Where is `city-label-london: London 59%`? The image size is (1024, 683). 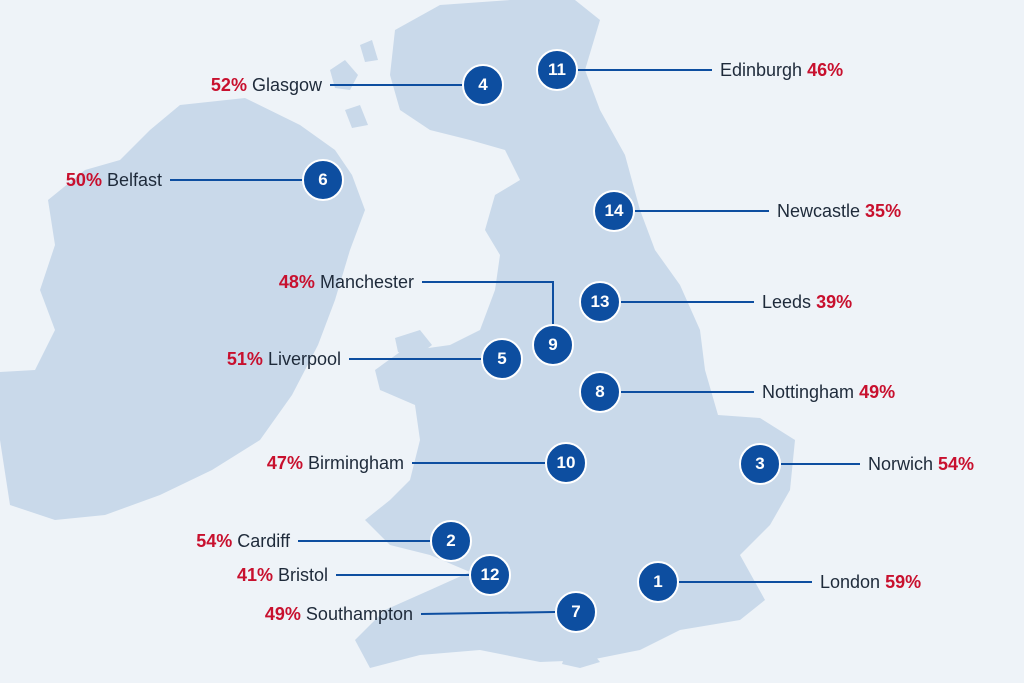 city-label-london: London 59% is located at coordinates (870, 582).